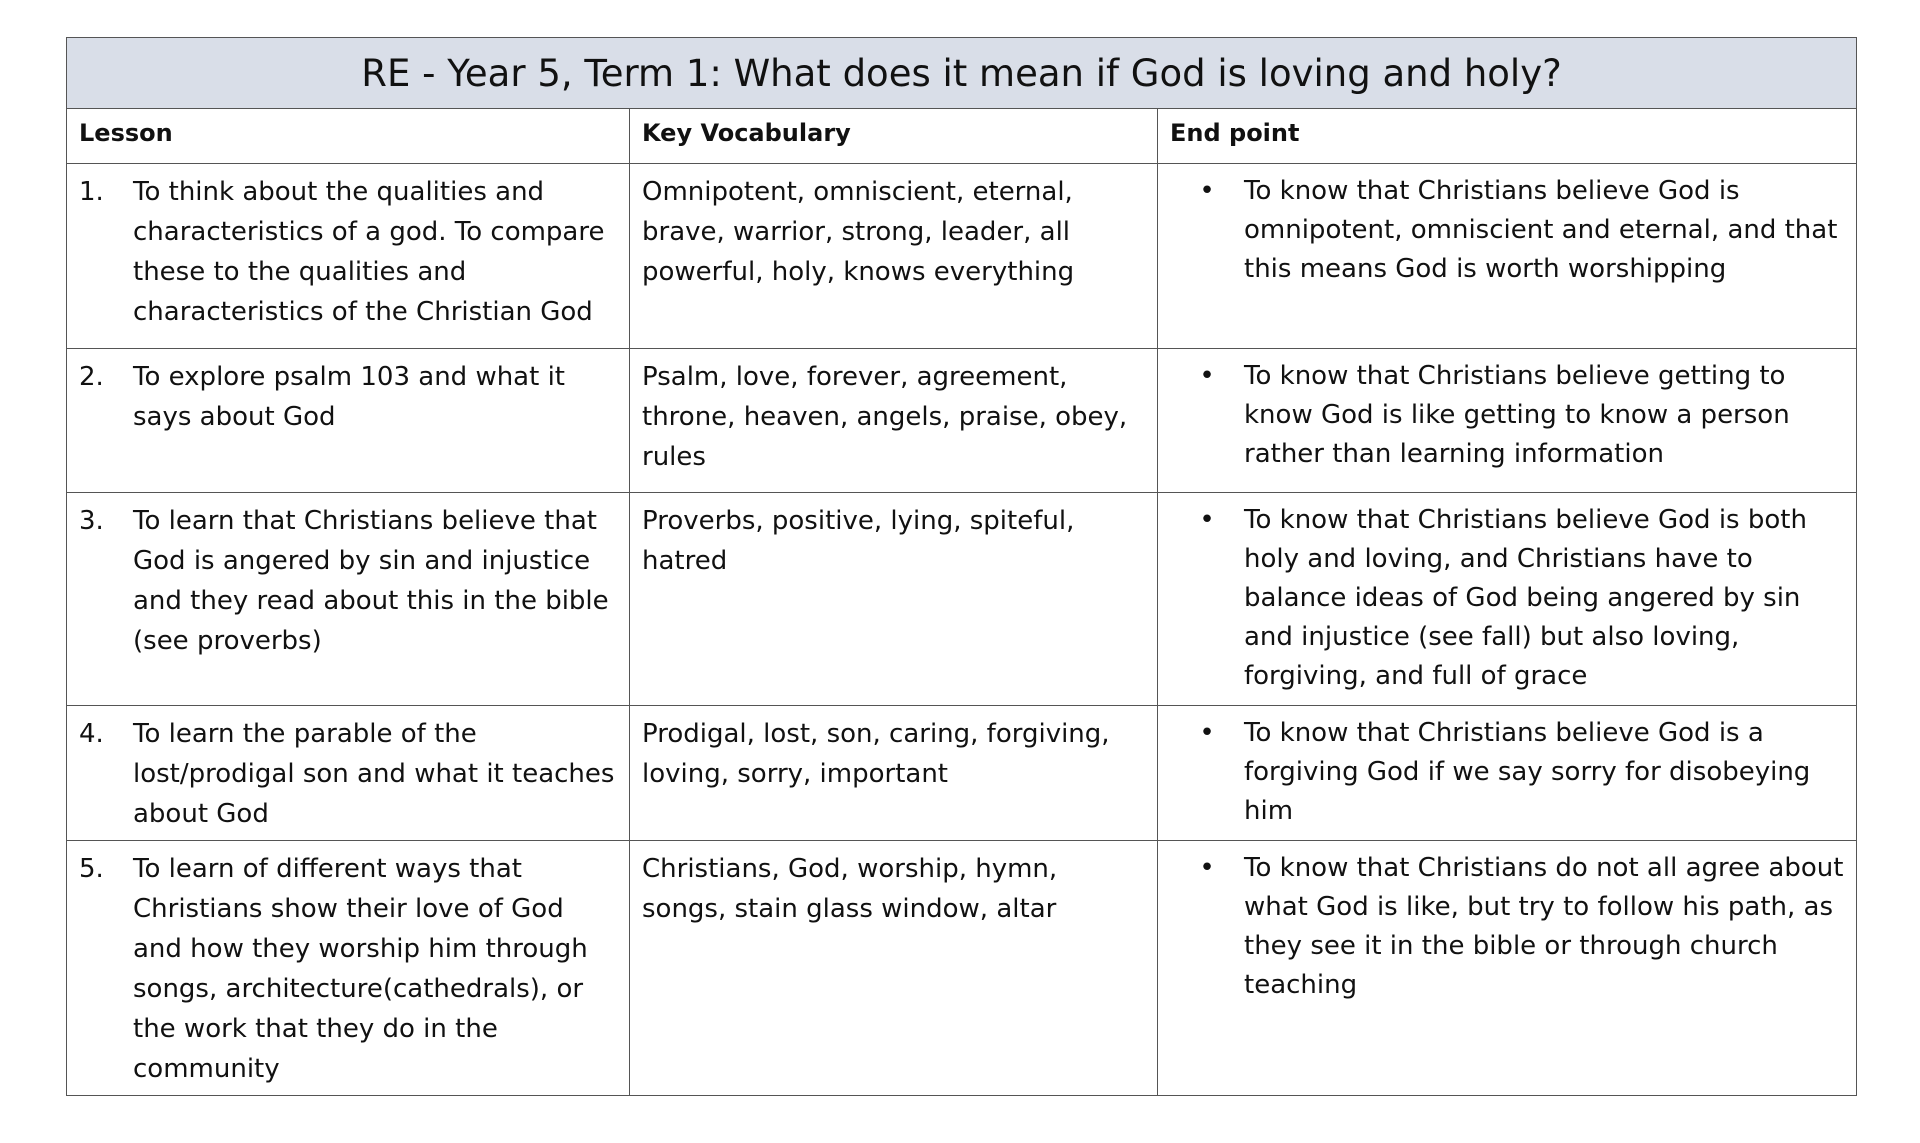  What do you see at coordinates (91, 377) in the screenshot?
I see `lesson-number: 2.` at bounding box center [91, 377].